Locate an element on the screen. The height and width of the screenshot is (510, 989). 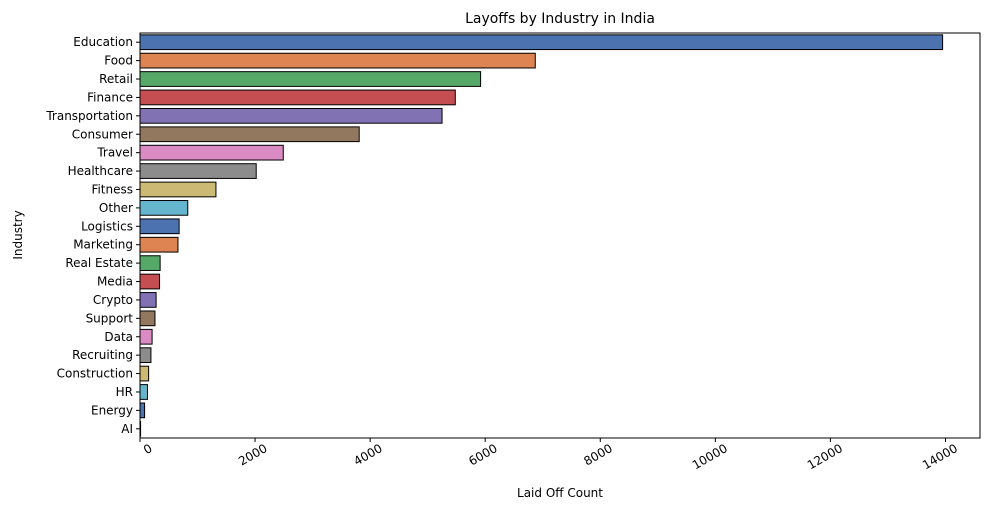
bar-real-estate is located at coordinates (150, 263).